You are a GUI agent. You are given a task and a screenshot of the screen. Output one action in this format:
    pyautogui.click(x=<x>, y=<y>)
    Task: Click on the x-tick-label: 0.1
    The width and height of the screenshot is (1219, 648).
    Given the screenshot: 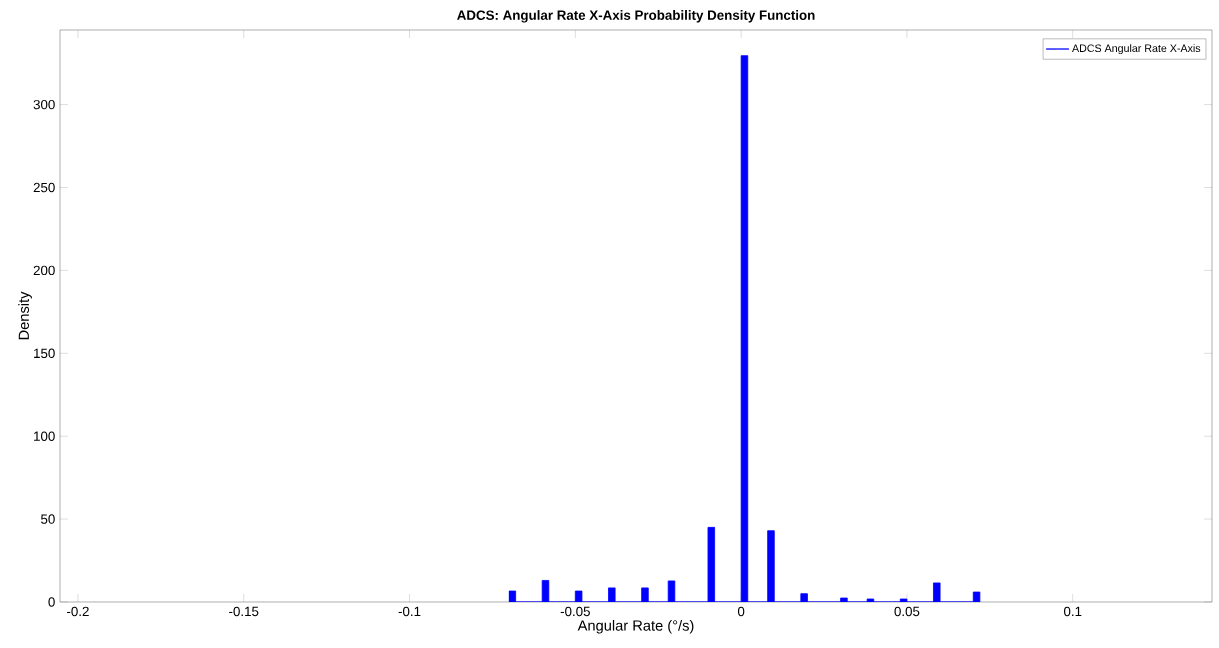 What is the action you would take?
    pyautogui.click(x=1072, y=611)
    